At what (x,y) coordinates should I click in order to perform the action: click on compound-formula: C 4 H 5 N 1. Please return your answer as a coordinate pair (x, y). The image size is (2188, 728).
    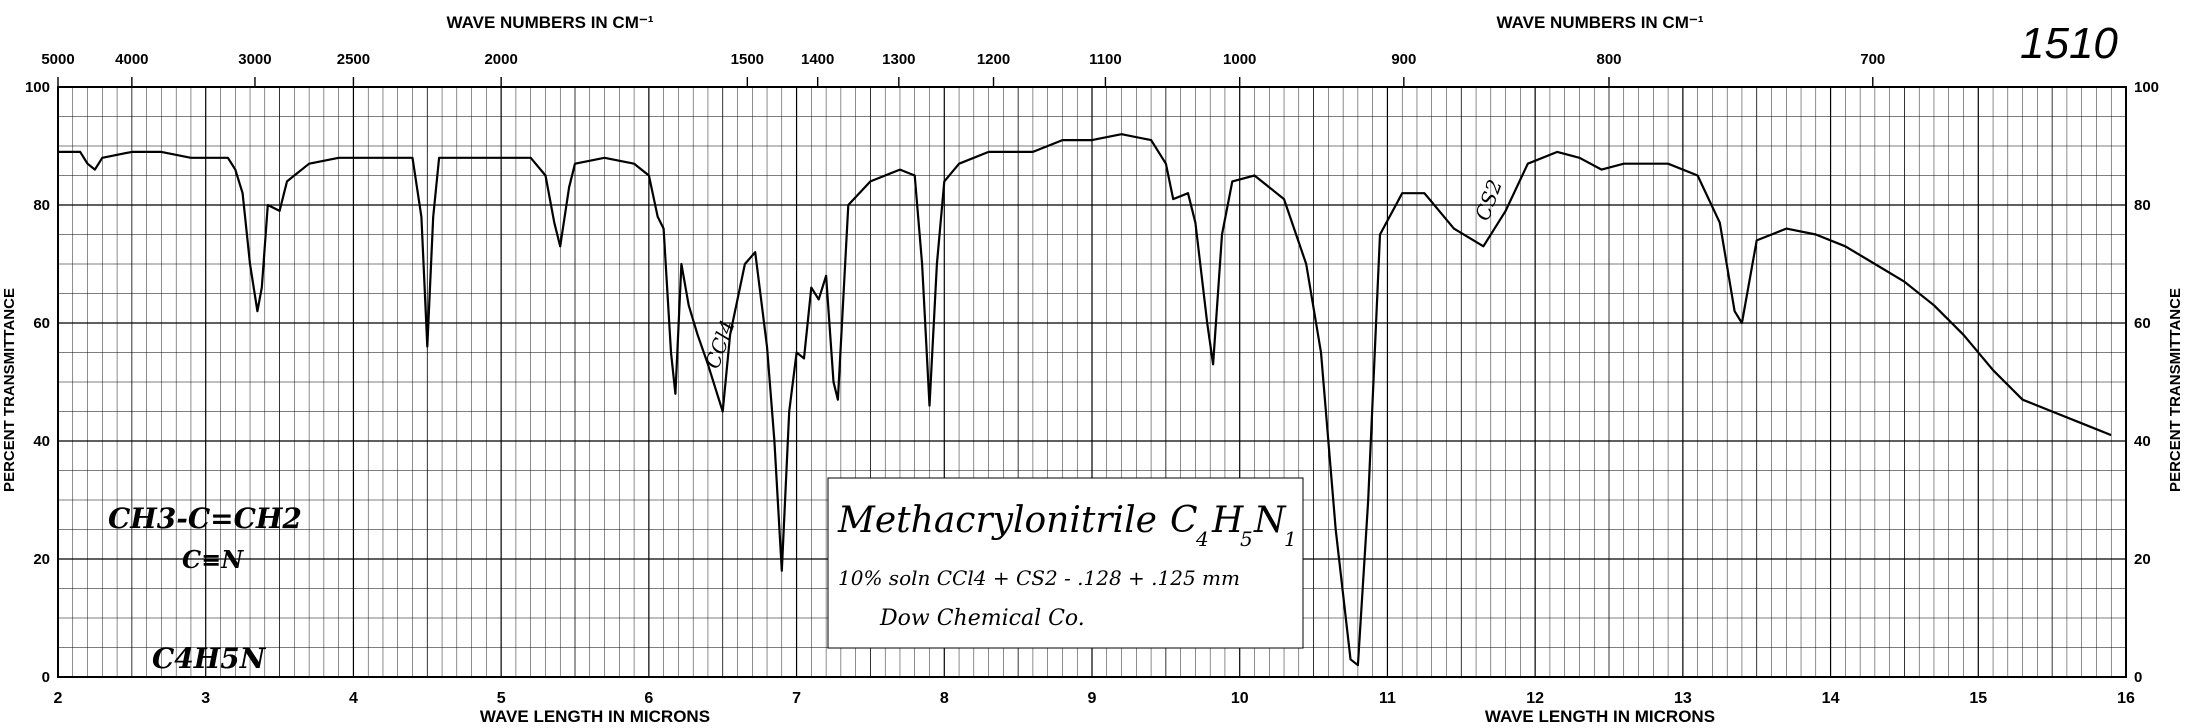
    Looking at the image, I should click on (1233, 525).